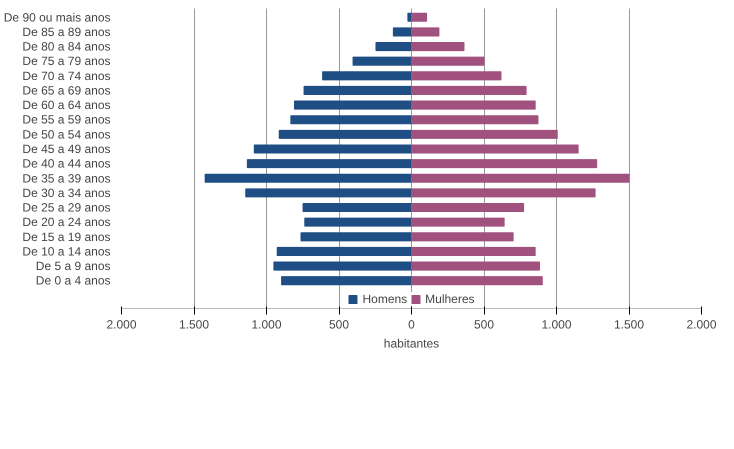 The width and height of the screenshot is (734, 449). I want to click on x-tick-label: 0, so click(412, 325).